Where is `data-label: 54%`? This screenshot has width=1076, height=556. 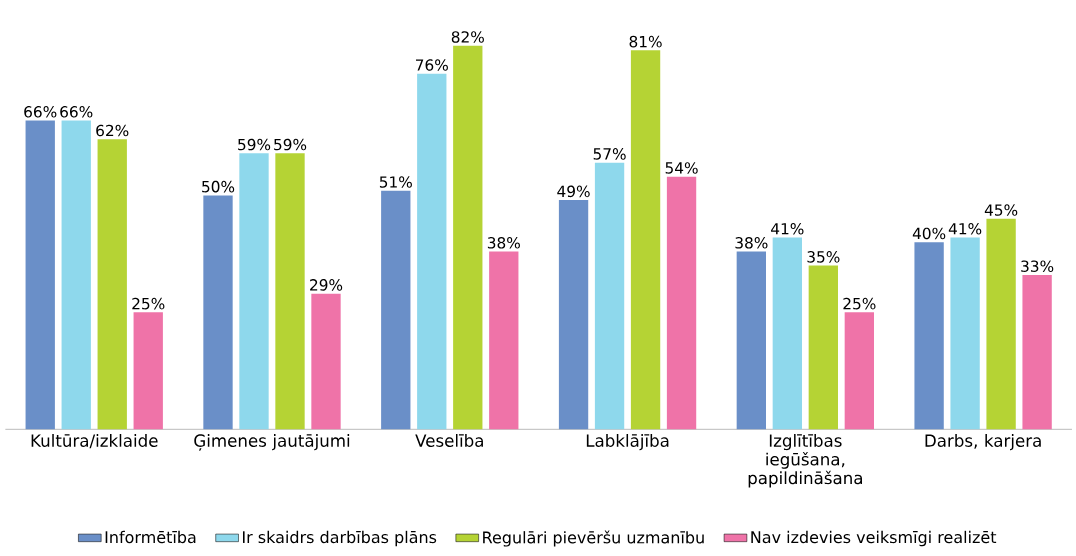
data-label: 54% is located at coordinates (681, 168).